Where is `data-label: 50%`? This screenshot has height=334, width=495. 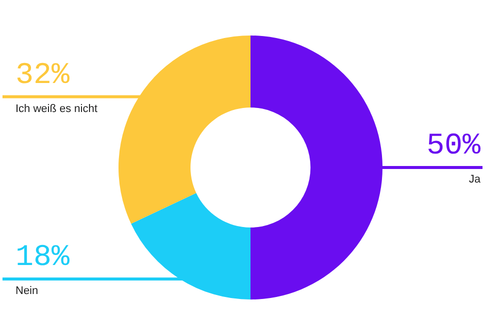
data-label: 50% is located at coordinates (454, 147).